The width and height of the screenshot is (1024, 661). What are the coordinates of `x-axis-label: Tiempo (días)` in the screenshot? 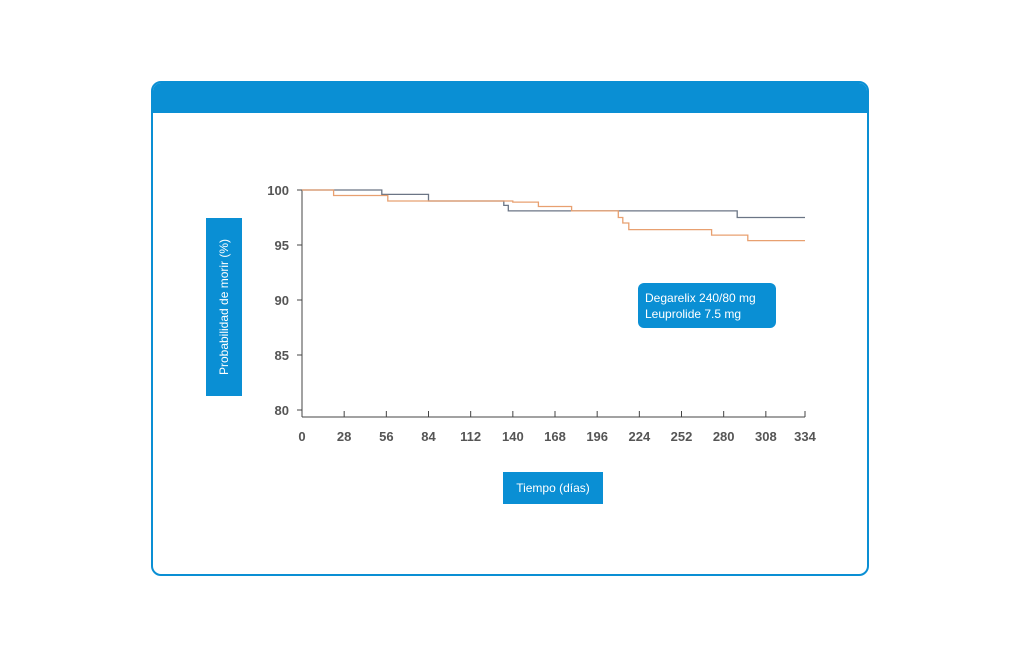 It's located at (553, 488).